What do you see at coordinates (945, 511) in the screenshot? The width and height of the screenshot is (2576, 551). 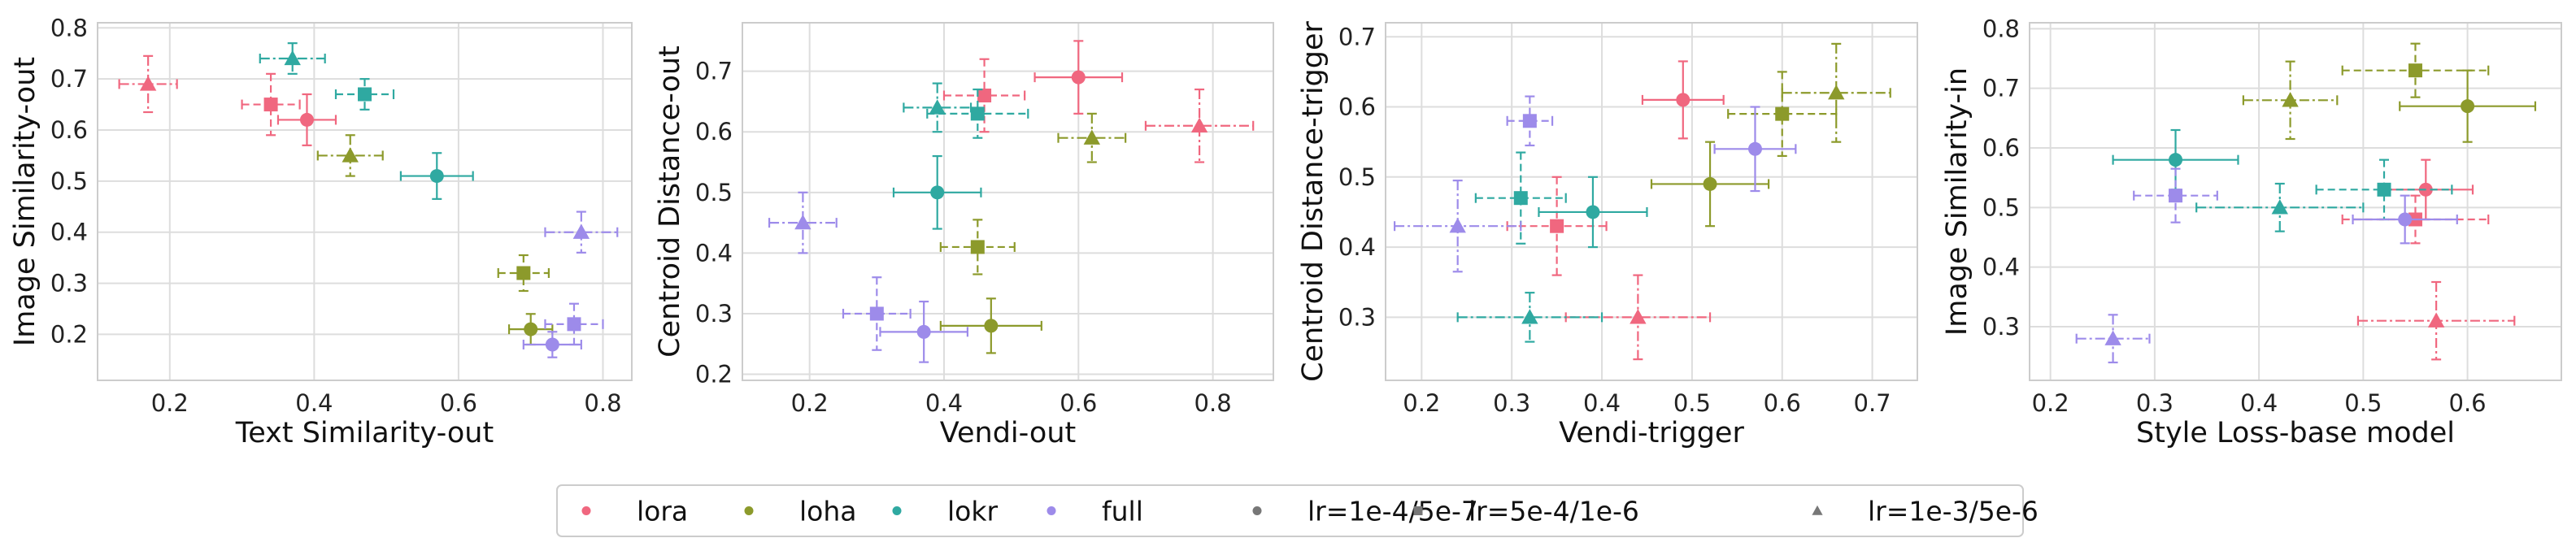 I see `legend-item: lokr` at bounding box center [945, 511].